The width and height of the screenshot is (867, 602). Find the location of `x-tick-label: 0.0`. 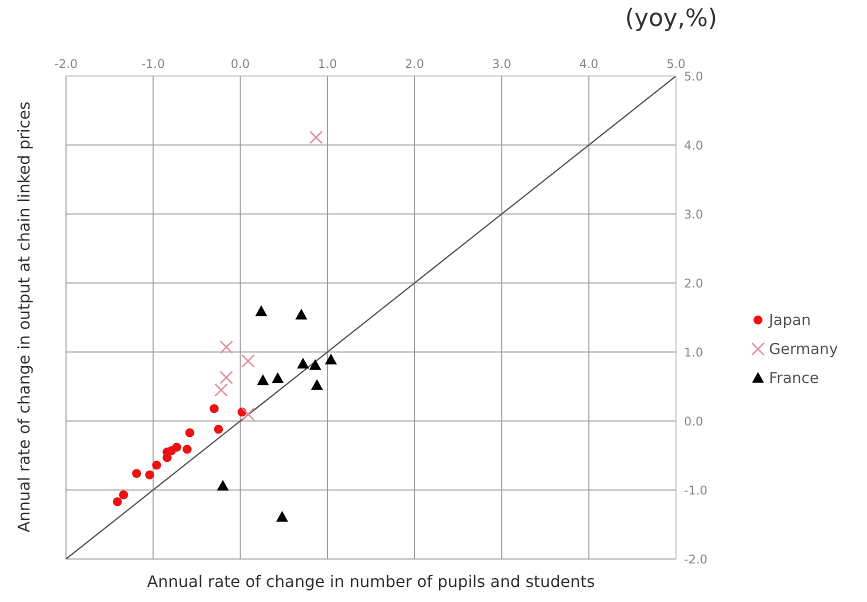

x-tick-label: 0.0 is located at coordinates (240, 64).